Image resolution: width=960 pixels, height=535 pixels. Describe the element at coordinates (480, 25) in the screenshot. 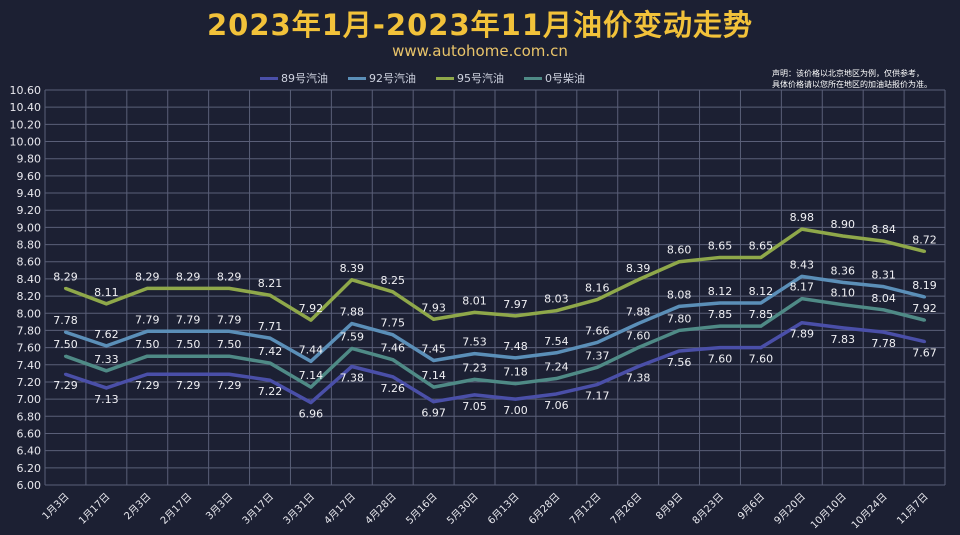

I see `chart-title: 2023年1月-2023年11月油价变动走势` at that location.